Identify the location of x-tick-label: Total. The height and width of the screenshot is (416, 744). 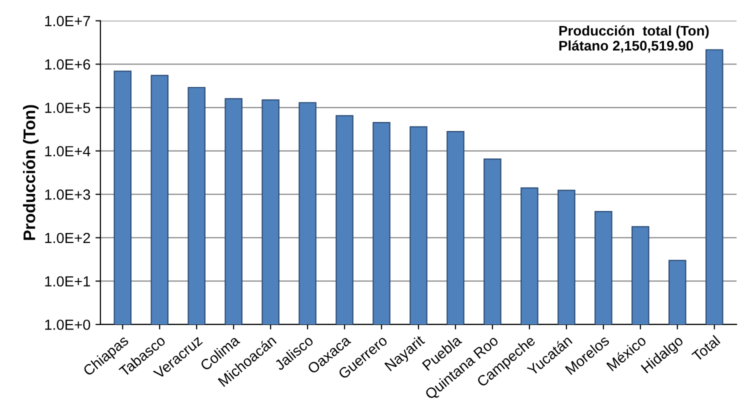
(706, 348).